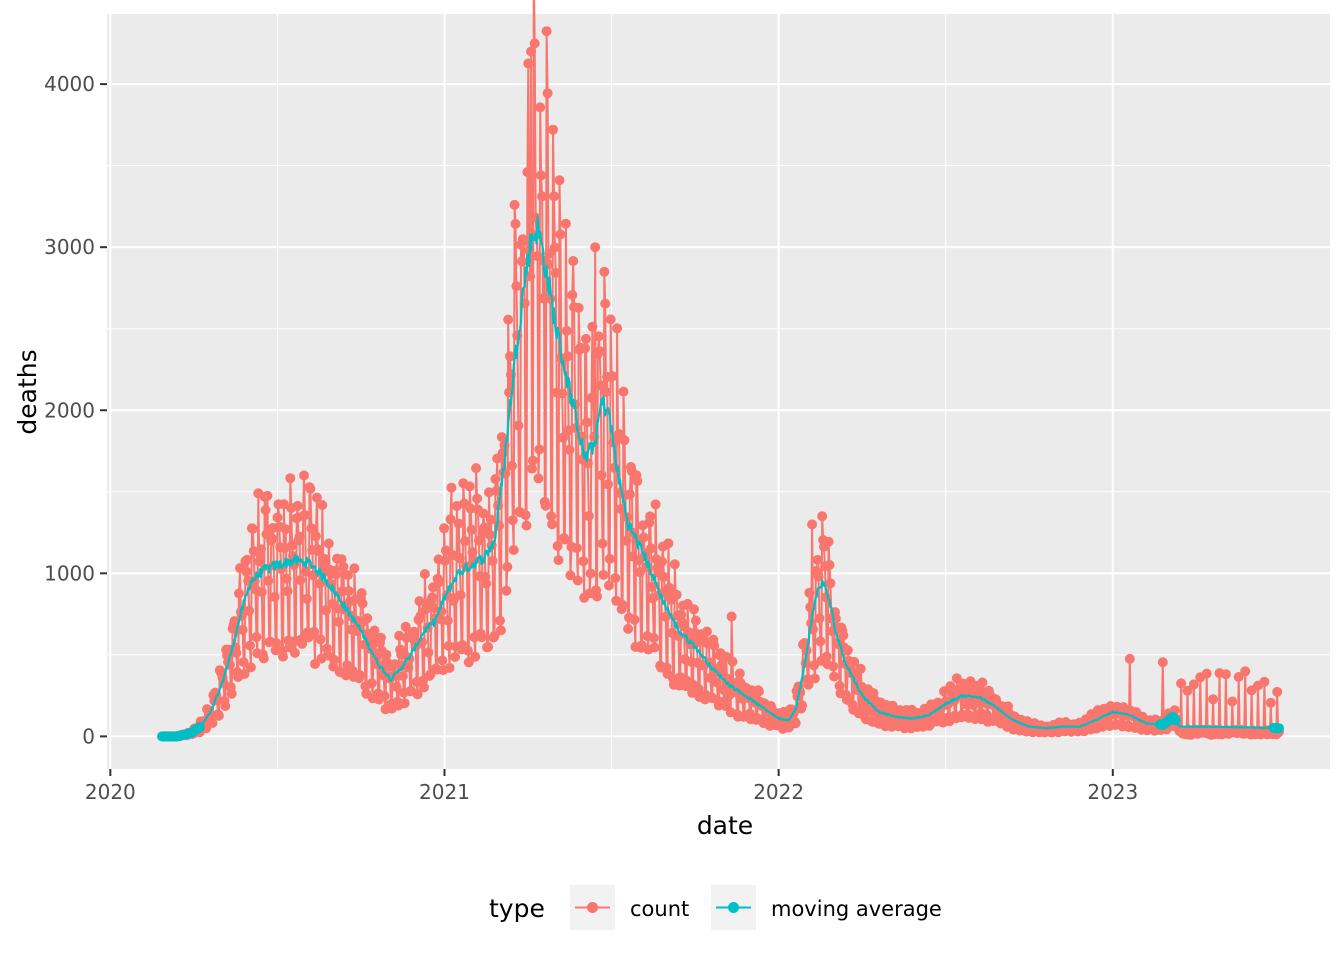  Describe the element at coordinates (611, 786) in the screenshot. I see `x-axis: 2020 2021 2022 2023` at that location.